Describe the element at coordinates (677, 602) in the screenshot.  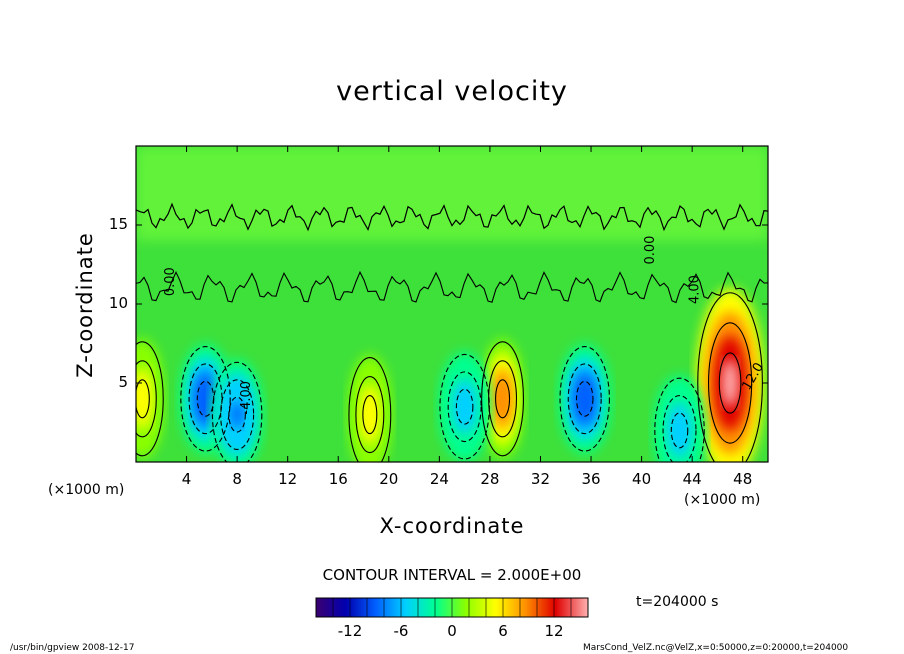
I see `time-label: t=204000 s` at that location.